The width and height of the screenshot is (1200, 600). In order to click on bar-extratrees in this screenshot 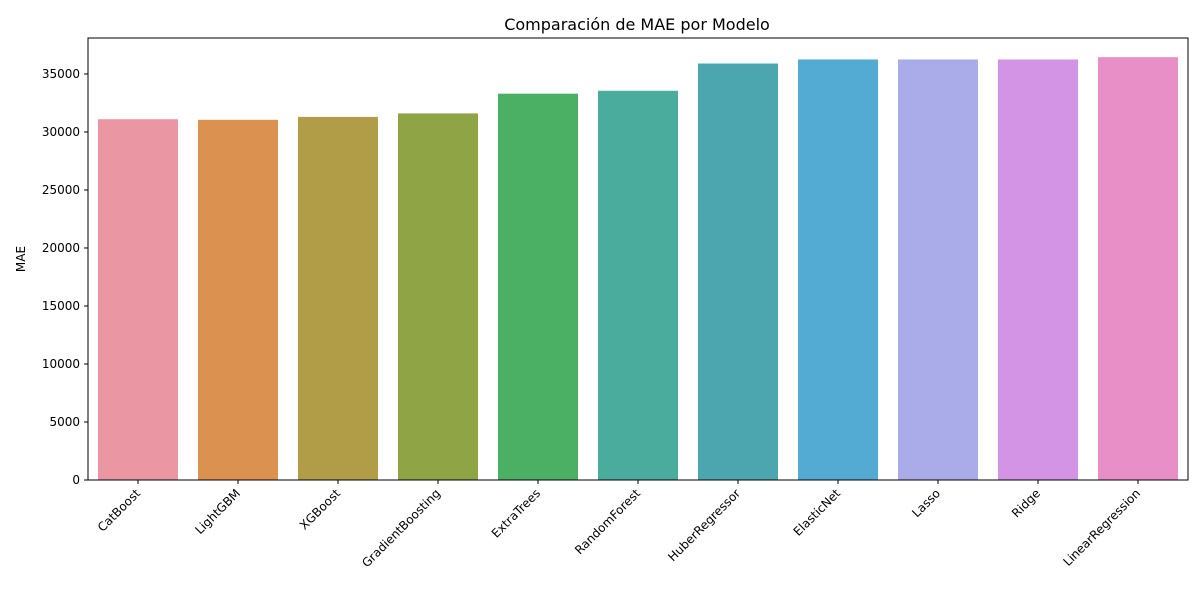, I will do `click(538, 287)`.